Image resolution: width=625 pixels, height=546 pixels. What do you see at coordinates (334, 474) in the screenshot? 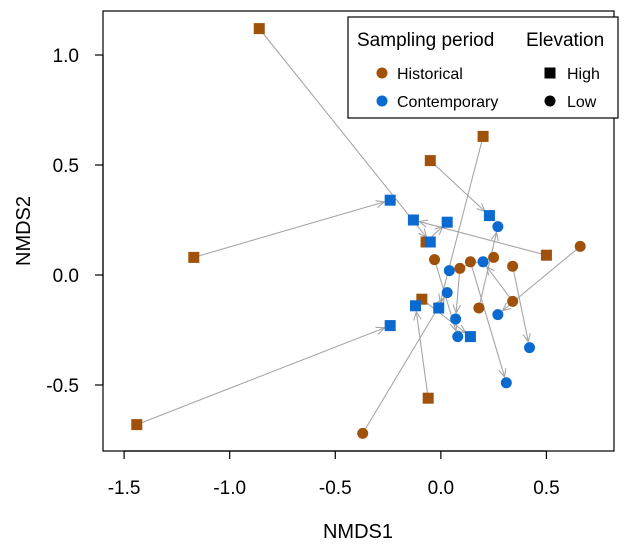
I see `x-axis: -1.5 -1.0 -0.5 0.0 0.5` at bounding box center [334, 474].